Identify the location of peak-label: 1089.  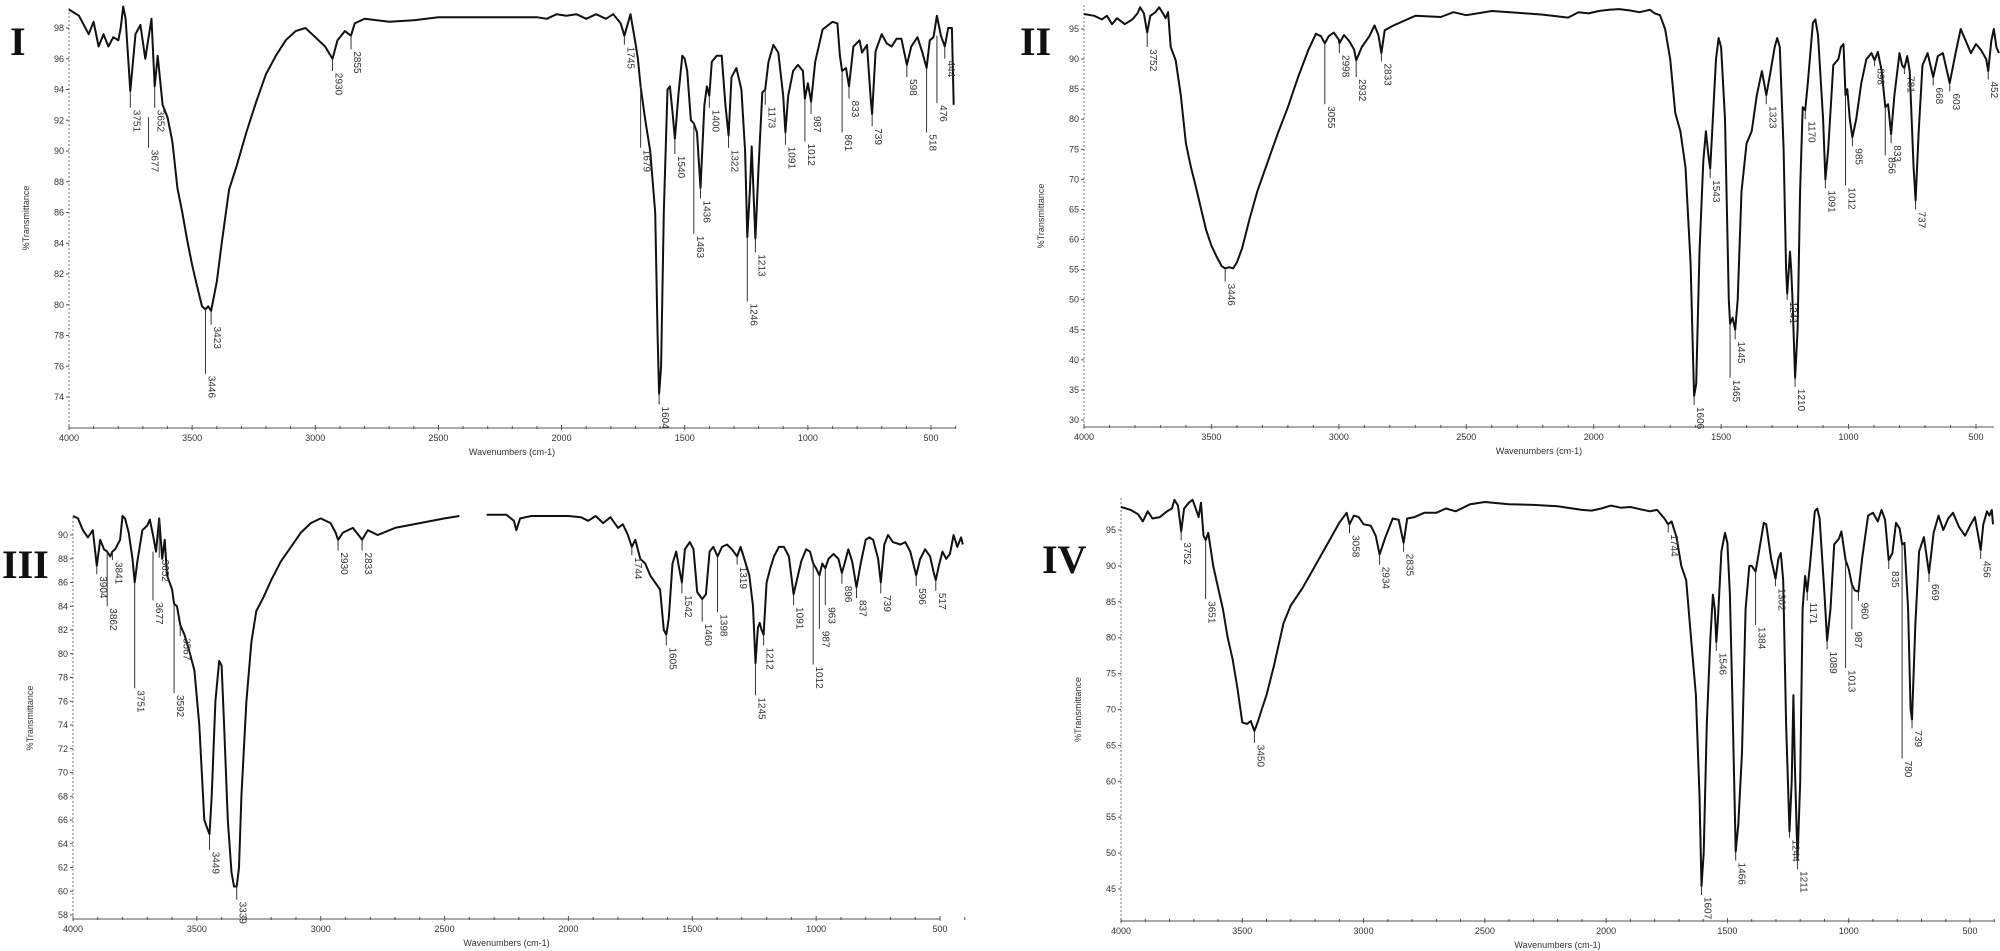
(1832, 662).